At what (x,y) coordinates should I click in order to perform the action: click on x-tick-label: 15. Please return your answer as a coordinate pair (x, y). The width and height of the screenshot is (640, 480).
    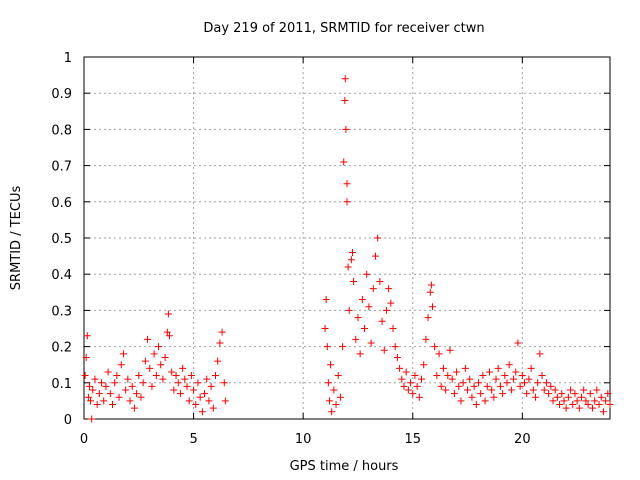
    Looking at the image, I should click on (412, 439).